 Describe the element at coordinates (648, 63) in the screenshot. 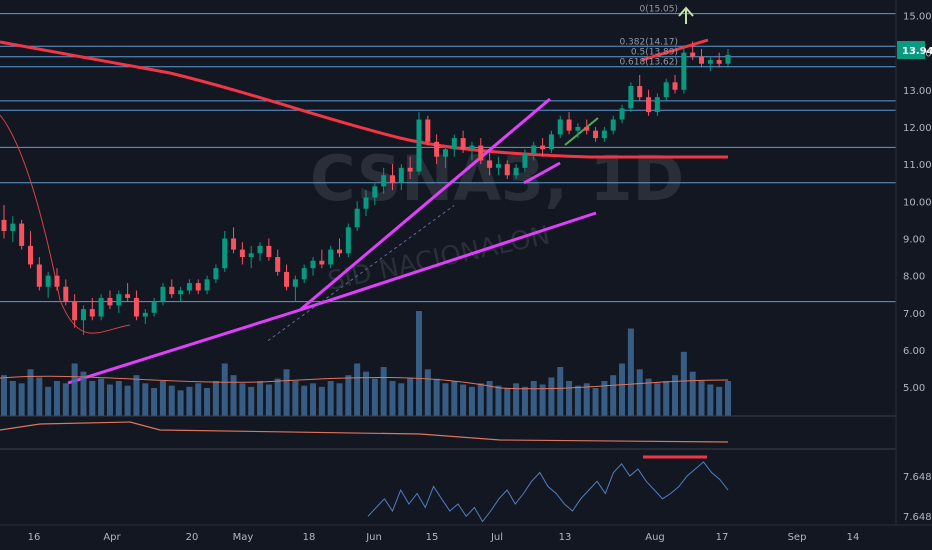

I see `fib-label: 0.618(13.62)` at that location.